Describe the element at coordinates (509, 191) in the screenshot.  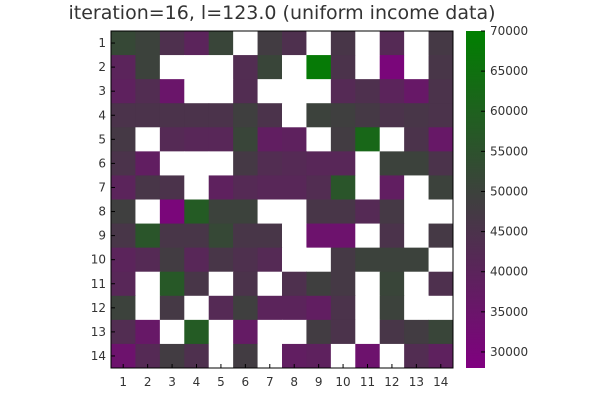
I see `colorbar-tick-label: 50000` at that location.